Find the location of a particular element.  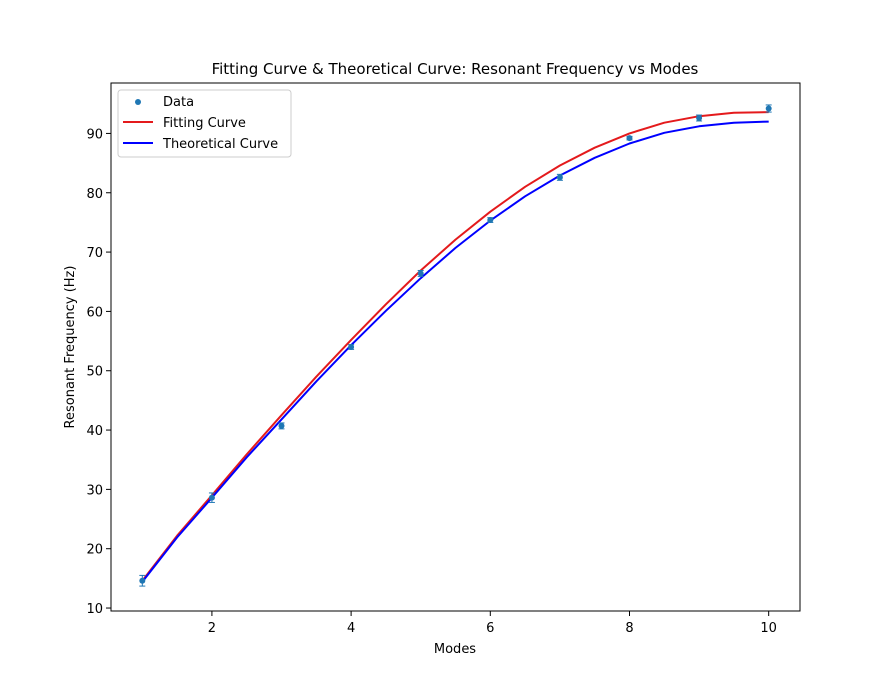

x-tick-label: 4 is located at coordinates (351, 628).